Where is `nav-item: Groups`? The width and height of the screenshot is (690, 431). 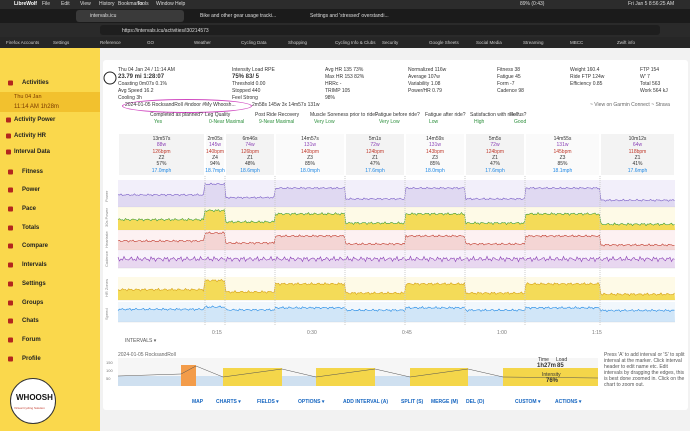
nav-item: Groups is located at coordinates (33, 303).